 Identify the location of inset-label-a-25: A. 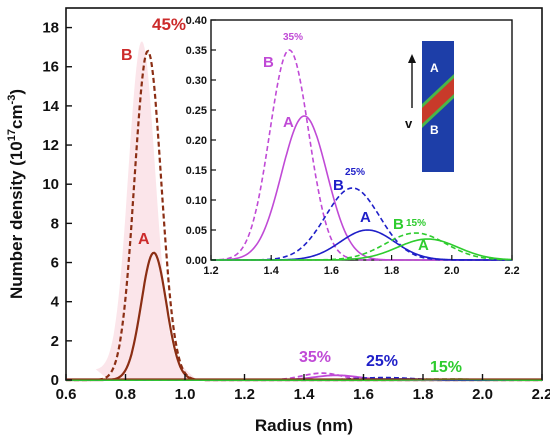
(365, 217).